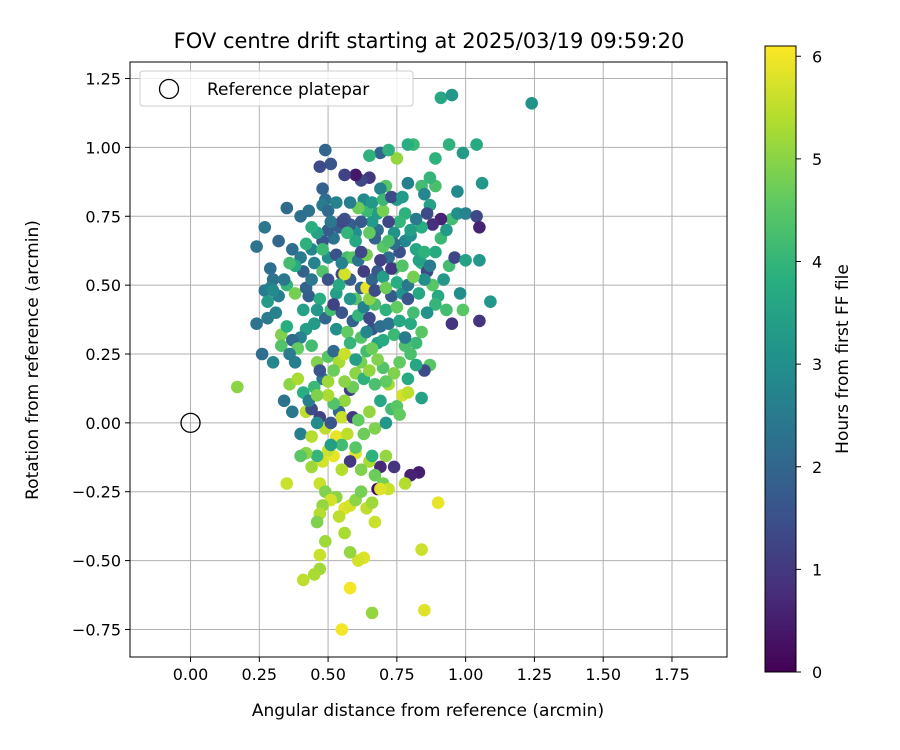 Image resolution: width=900 pixels, height=750 pixels. Describe the element at coordinates (96, 629) in the screenshot. I see `y-tick-label: −0.75` at that location.